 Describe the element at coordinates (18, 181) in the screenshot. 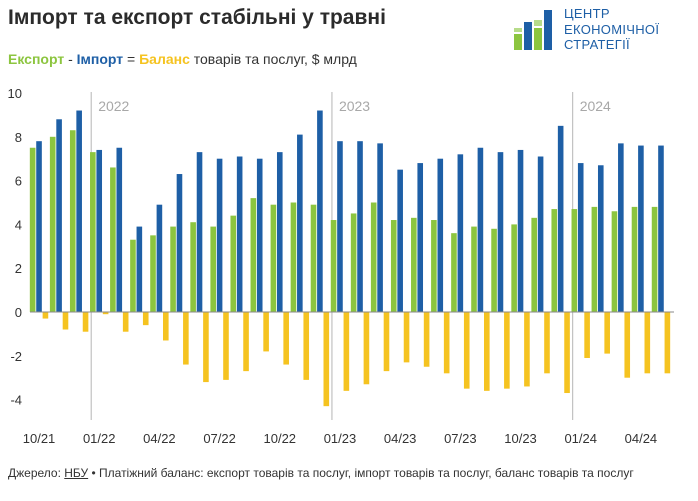

I see `y-tick-label: 6` at that location.